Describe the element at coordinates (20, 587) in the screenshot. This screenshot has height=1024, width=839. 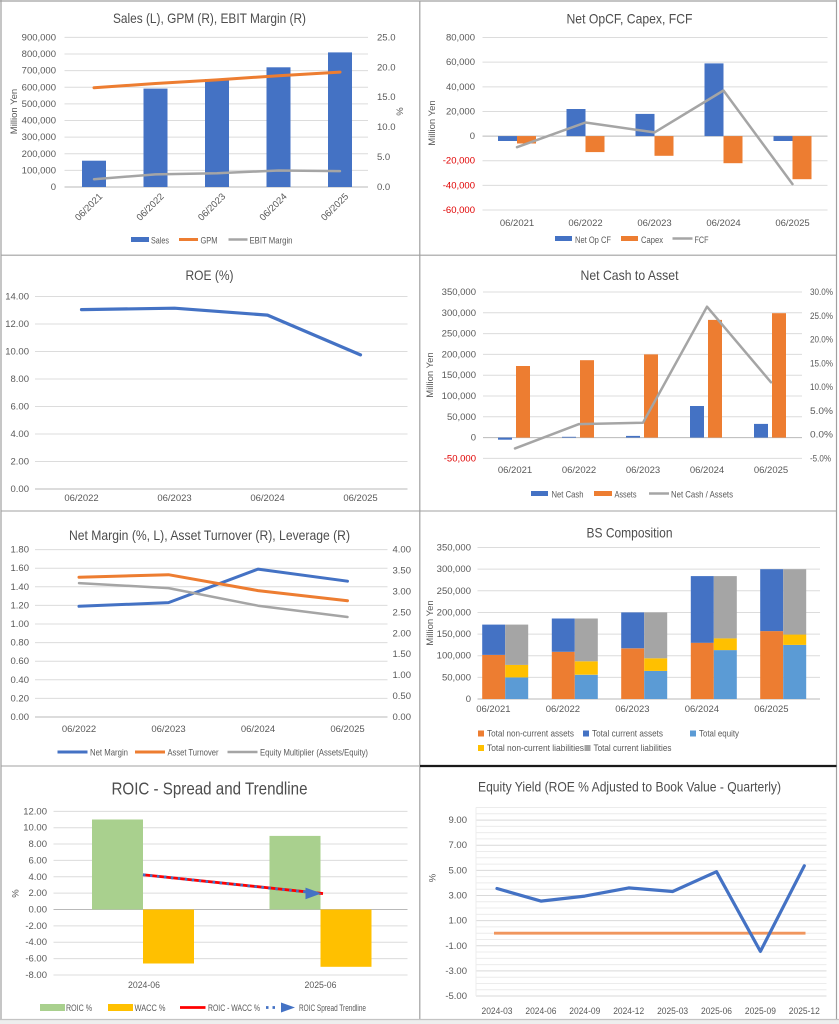
I see `svg-text: 1.40` at that location.